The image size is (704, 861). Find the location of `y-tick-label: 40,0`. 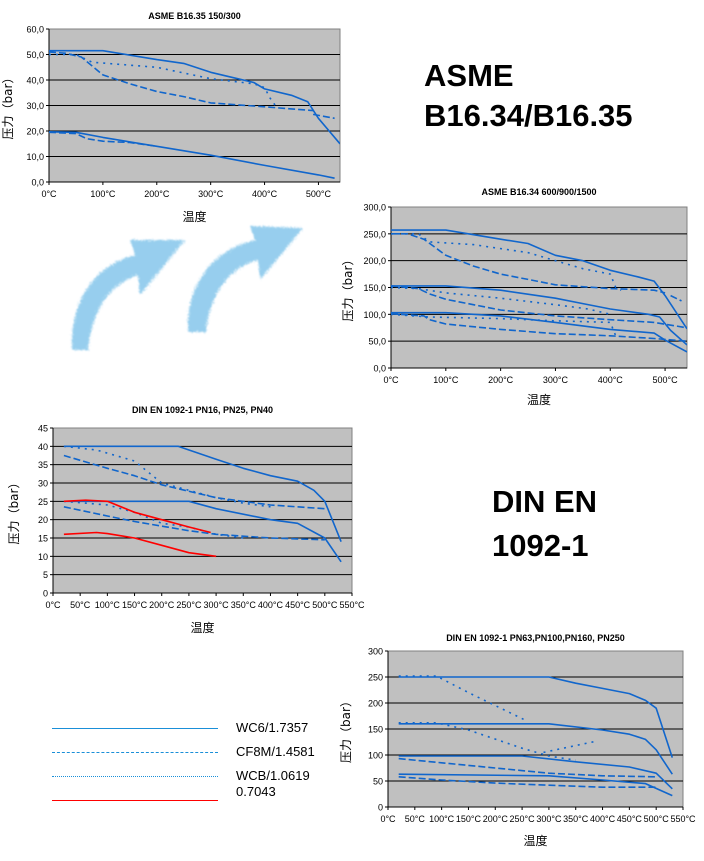

y-tick-label: 40,0 is located at coordinates (35, 81).